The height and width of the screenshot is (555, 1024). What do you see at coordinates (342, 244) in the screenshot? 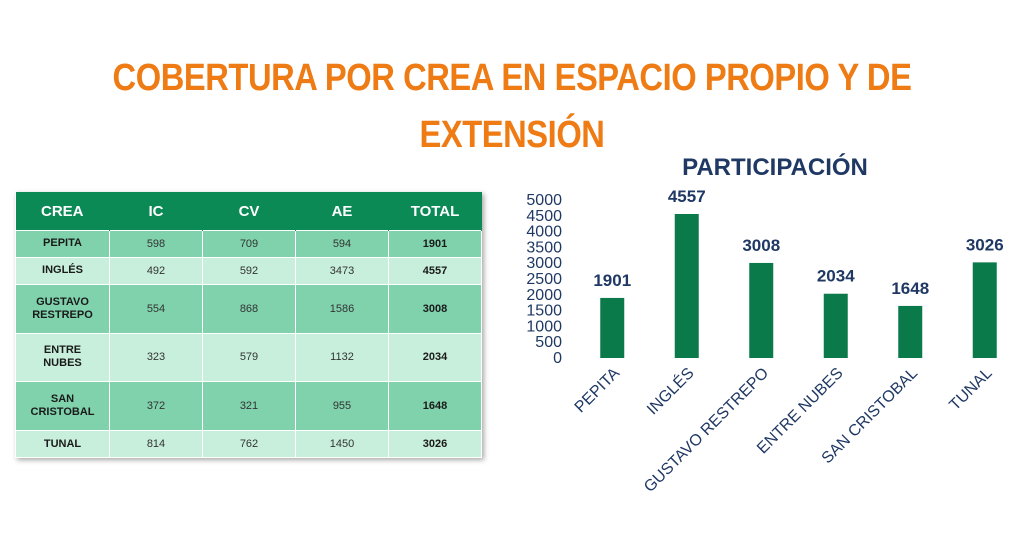
I see `cell-ae: 594` at bounding box center [342, 244].